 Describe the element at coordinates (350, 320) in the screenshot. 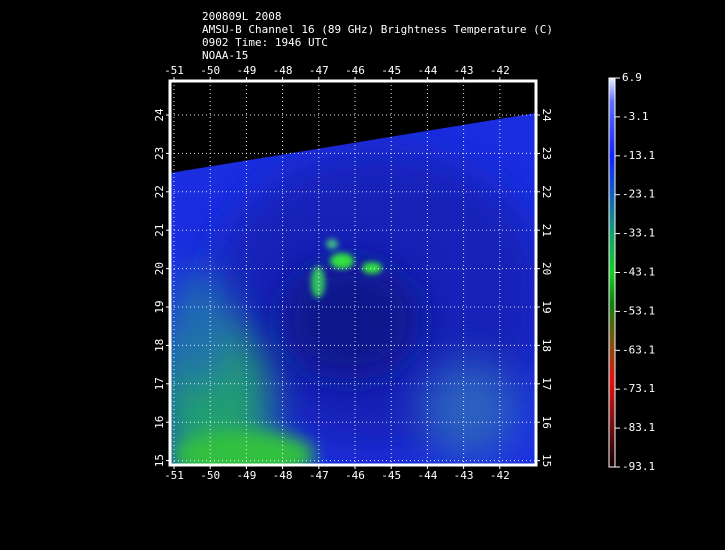

I see `eye-region` at that location.